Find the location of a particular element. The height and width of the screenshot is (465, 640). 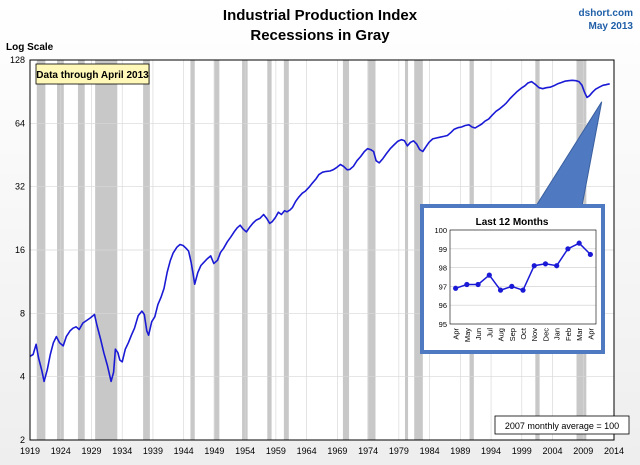

x-tick-label-11: 1974 is located at coordinates (368, 451).